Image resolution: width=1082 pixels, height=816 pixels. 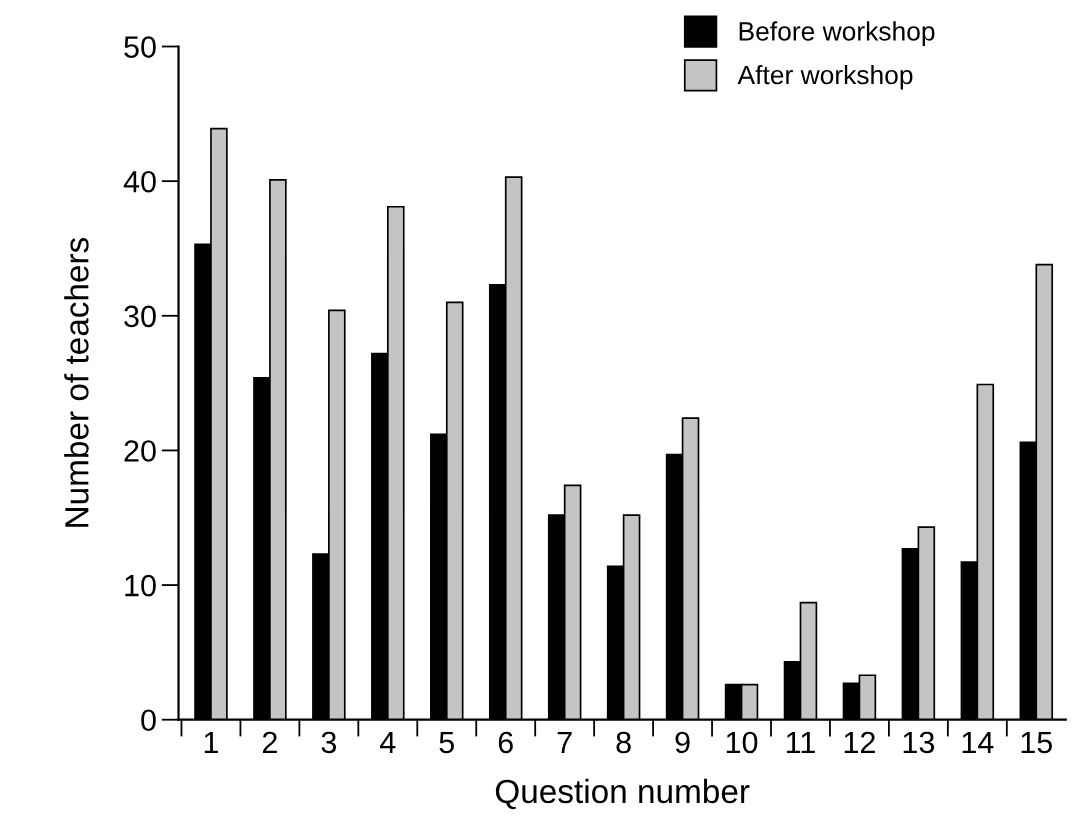 What do you see at coordinates (148, 720) in the screenshot?
I see `y-tick-label: 0` at bounding box center [148, 720].